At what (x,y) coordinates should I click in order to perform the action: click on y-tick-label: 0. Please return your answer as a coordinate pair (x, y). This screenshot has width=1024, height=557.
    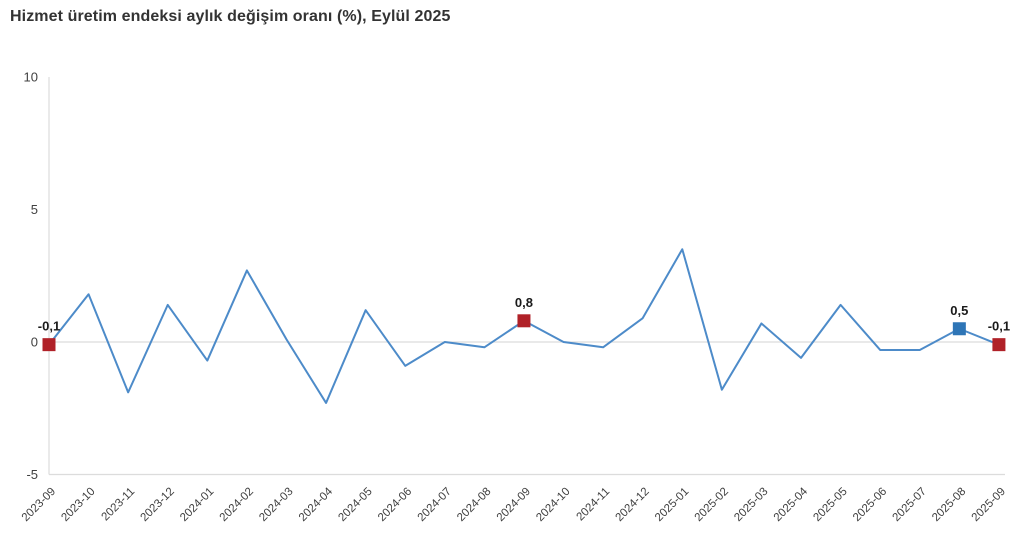
    Looking at the image, I should click on (34, 342).